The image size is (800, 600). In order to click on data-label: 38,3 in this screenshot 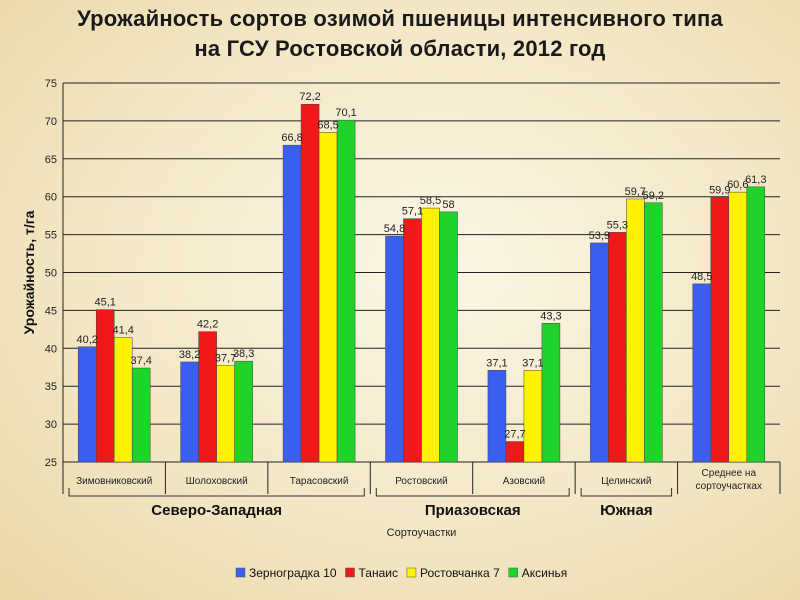, I will do `click(243, 354)`.